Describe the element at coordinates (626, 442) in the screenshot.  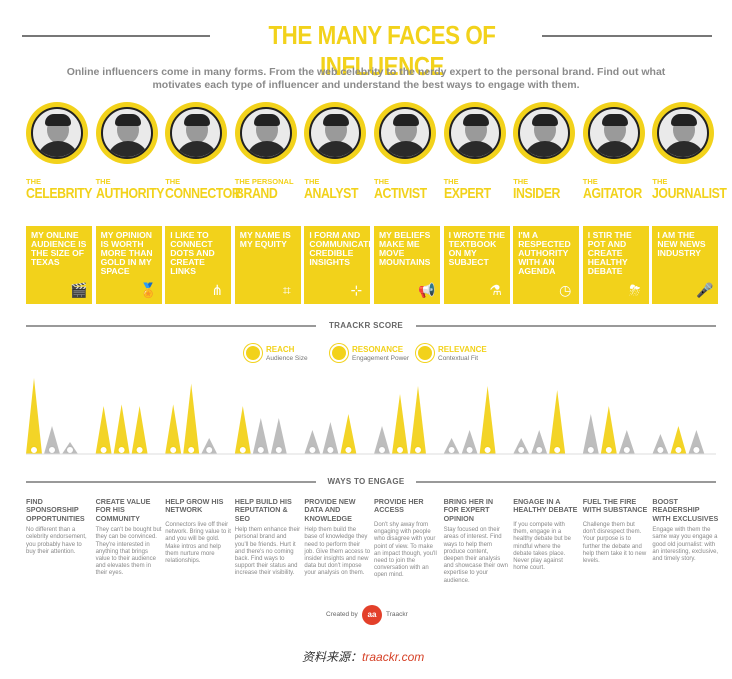
I see `agitator-relevance-bar` at that location.